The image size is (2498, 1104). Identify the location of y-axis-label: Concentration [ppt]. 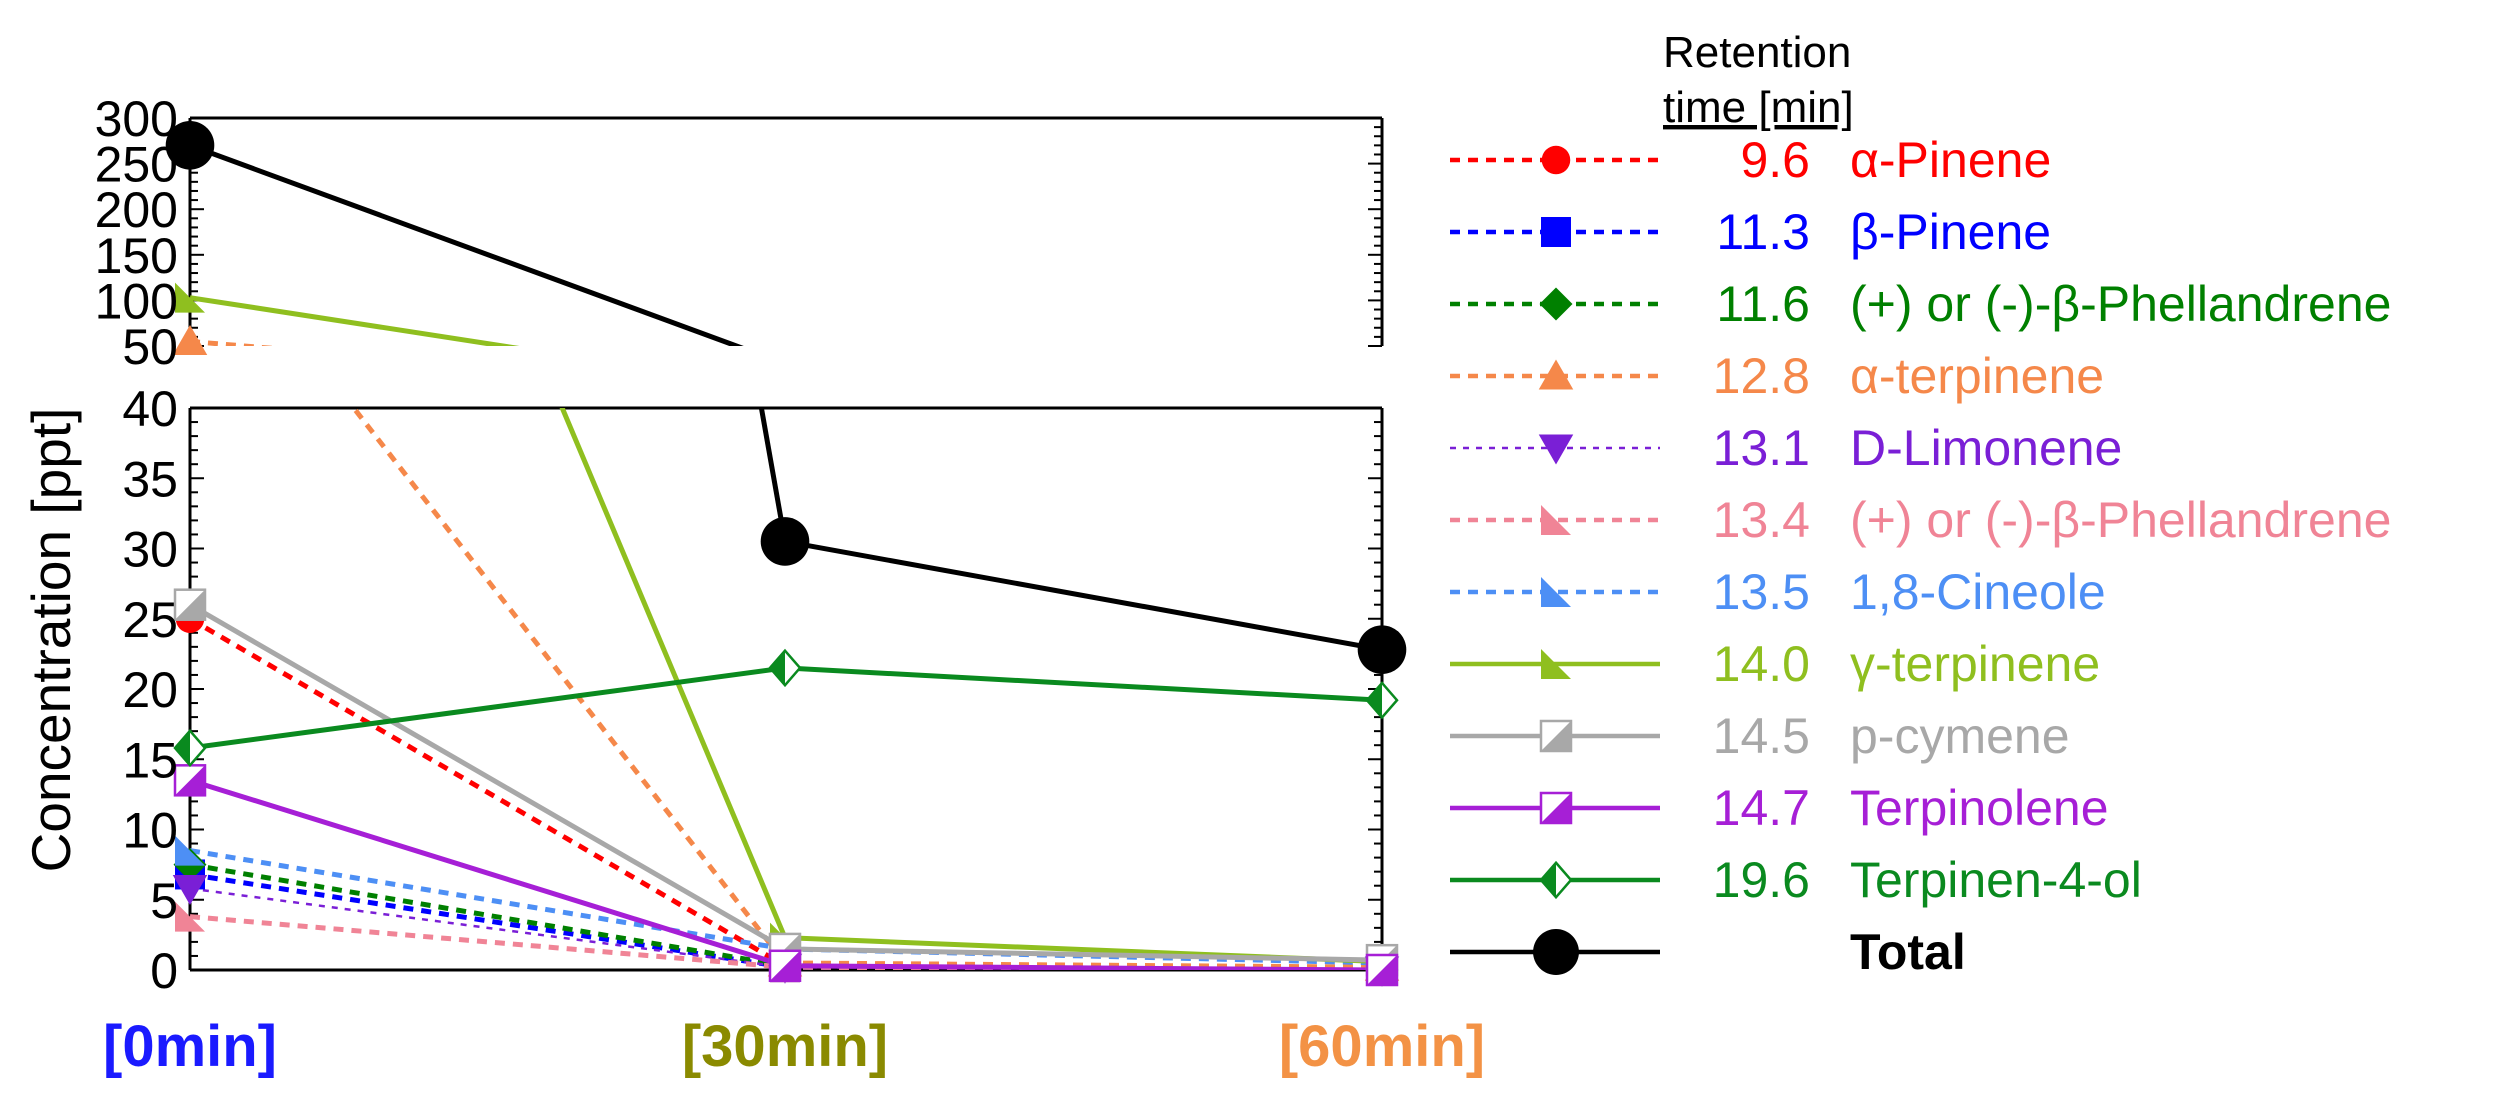
(51, 640).